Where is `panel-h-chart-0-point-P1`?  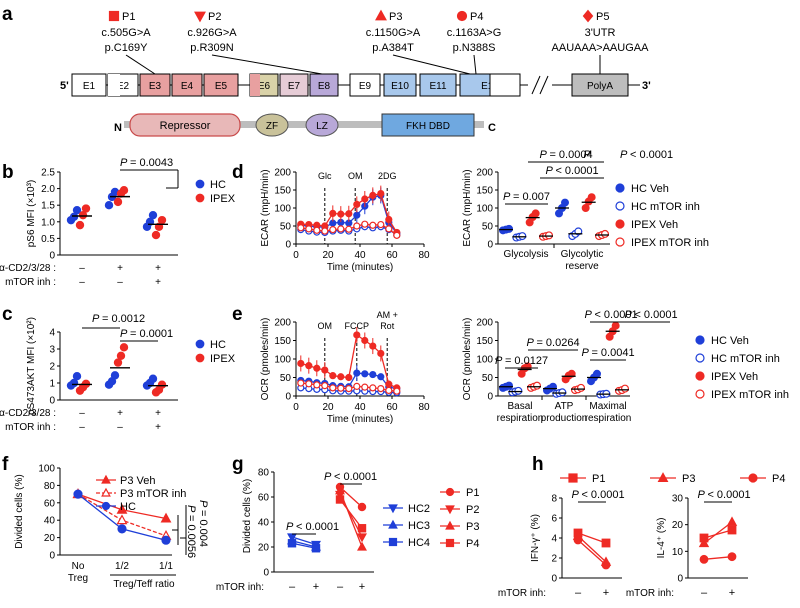 panel-h-chart-0-point-P1 is located at coordinates (606, 543).